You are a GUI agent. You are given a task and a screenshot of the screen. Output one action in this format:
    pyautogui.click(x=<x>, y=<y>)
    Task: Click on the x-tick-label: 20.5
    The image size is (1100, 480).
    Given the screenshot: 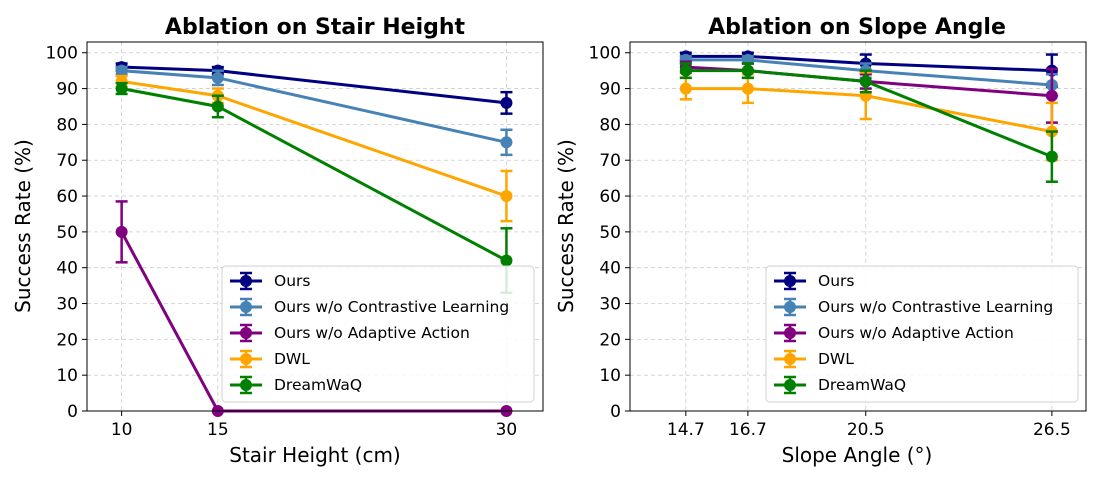 What is the action you would take?
    pyautogui.click(x=866, y=430)
    